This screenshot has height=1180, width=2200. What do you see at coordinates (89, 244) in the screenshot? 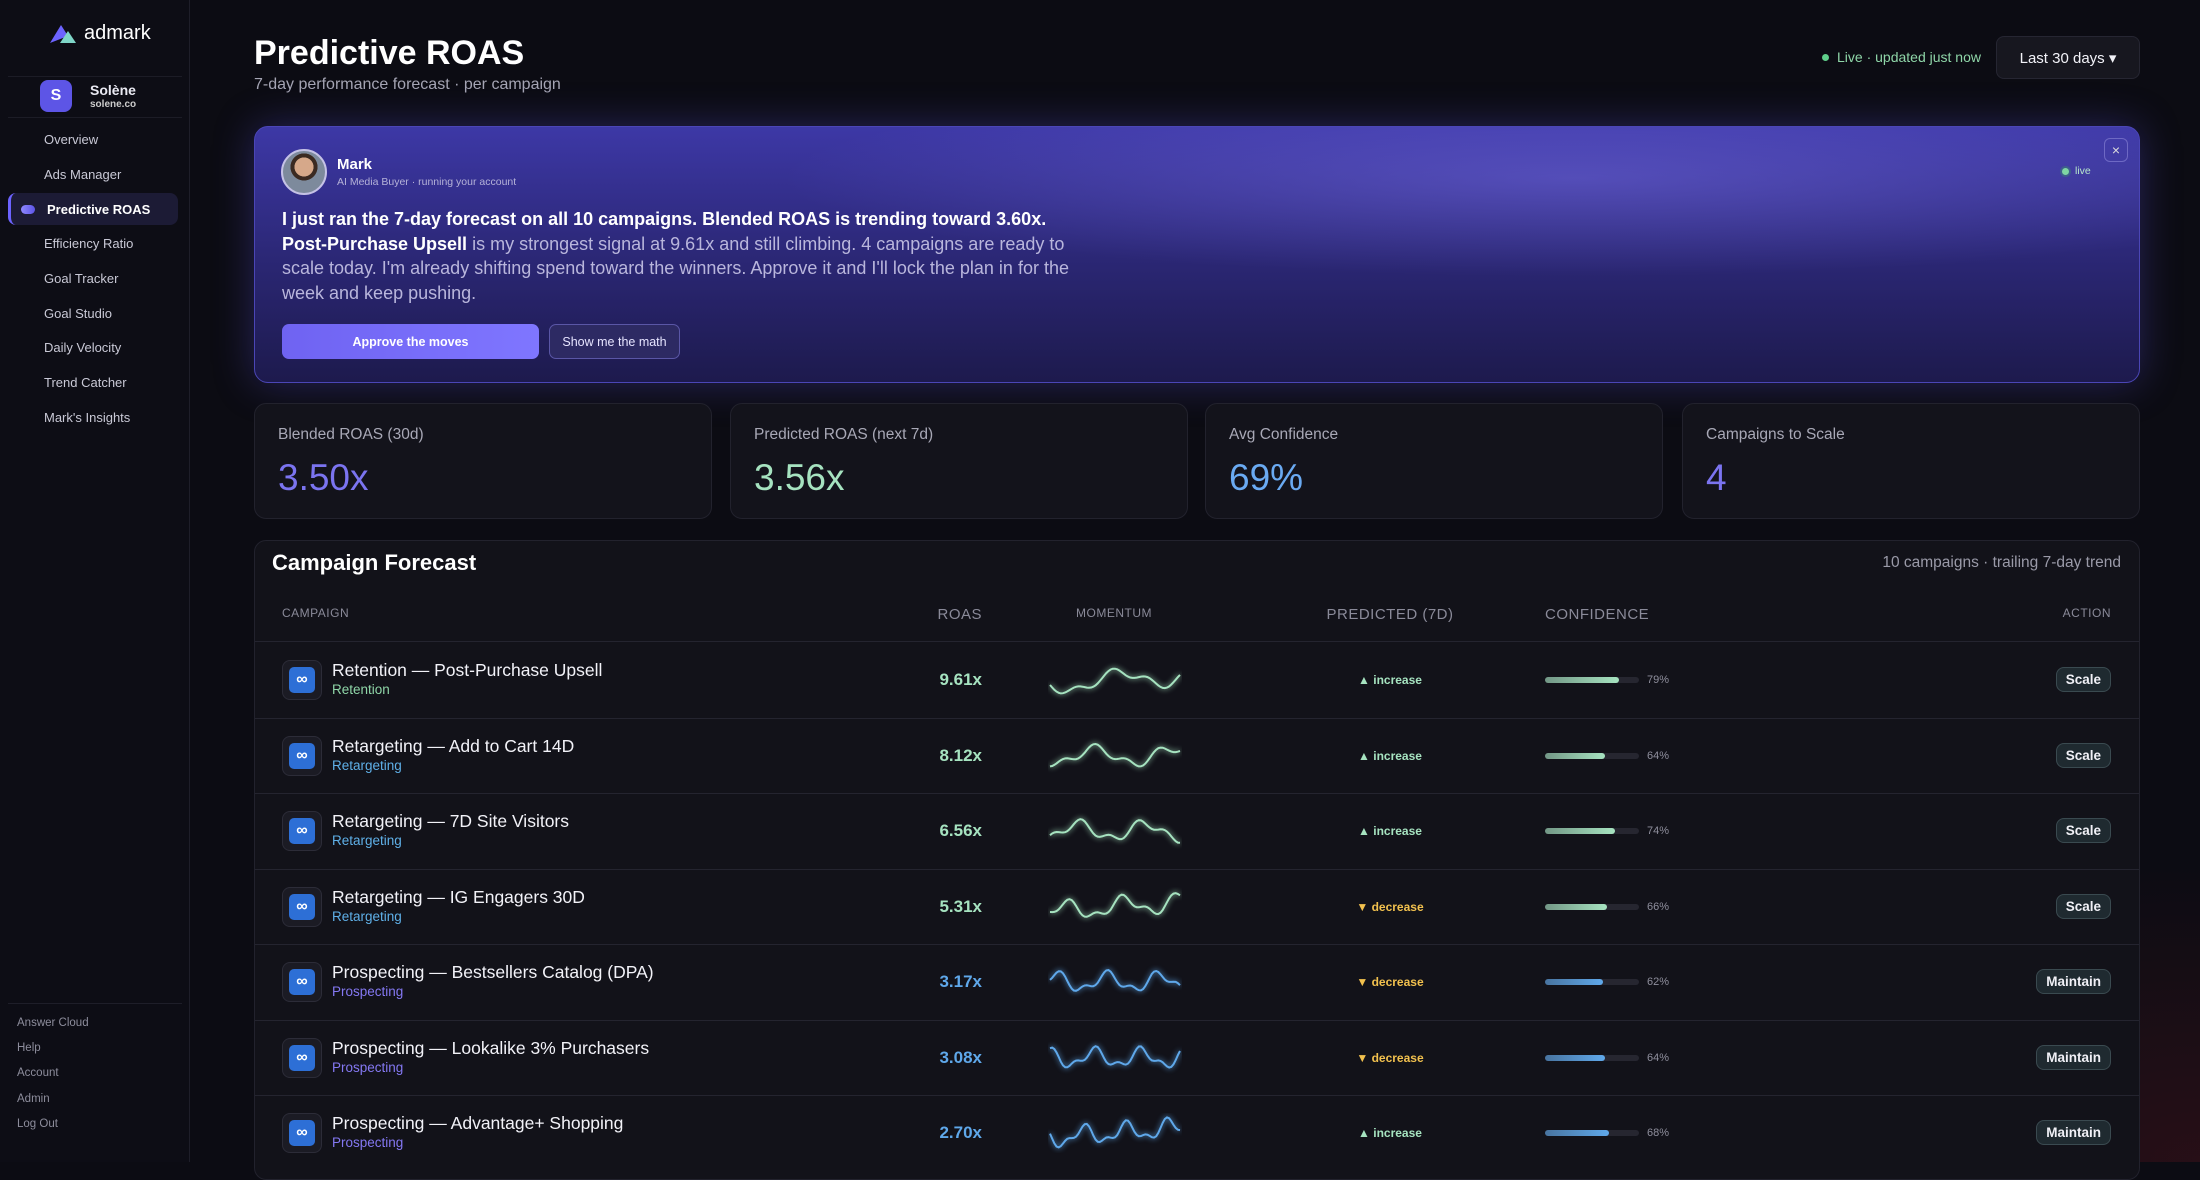
I see `nav-item: Efficiency Ratio` at bounding box center [89, 244].